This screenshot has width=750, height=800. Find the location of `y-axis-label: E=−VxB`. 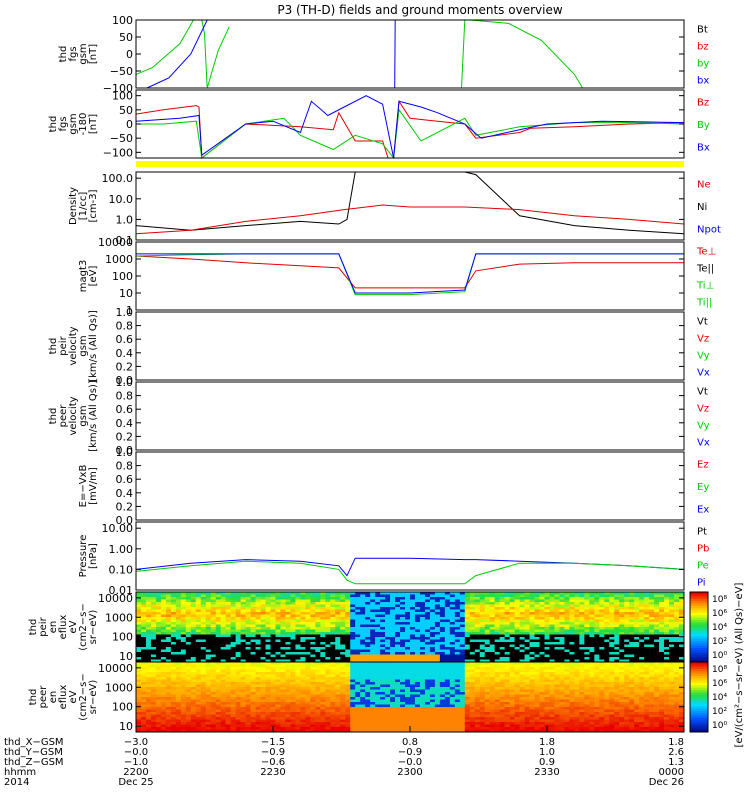

y-axis-label: E=−VxB is located at coordinates (83, 486).